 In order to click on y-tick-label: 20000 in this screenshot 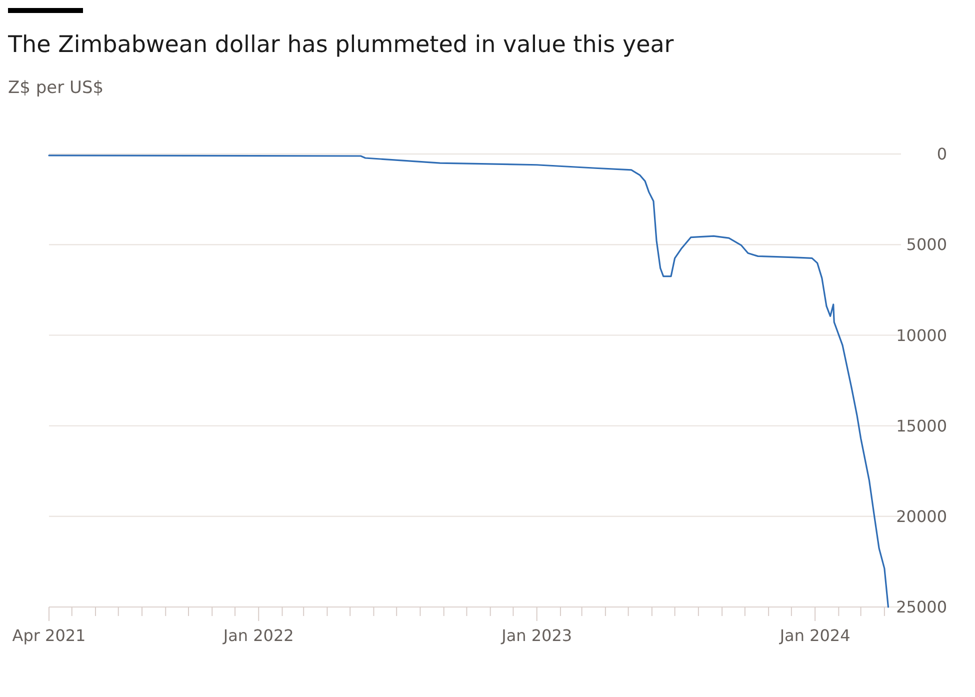, I will do `click(921, 516)`.